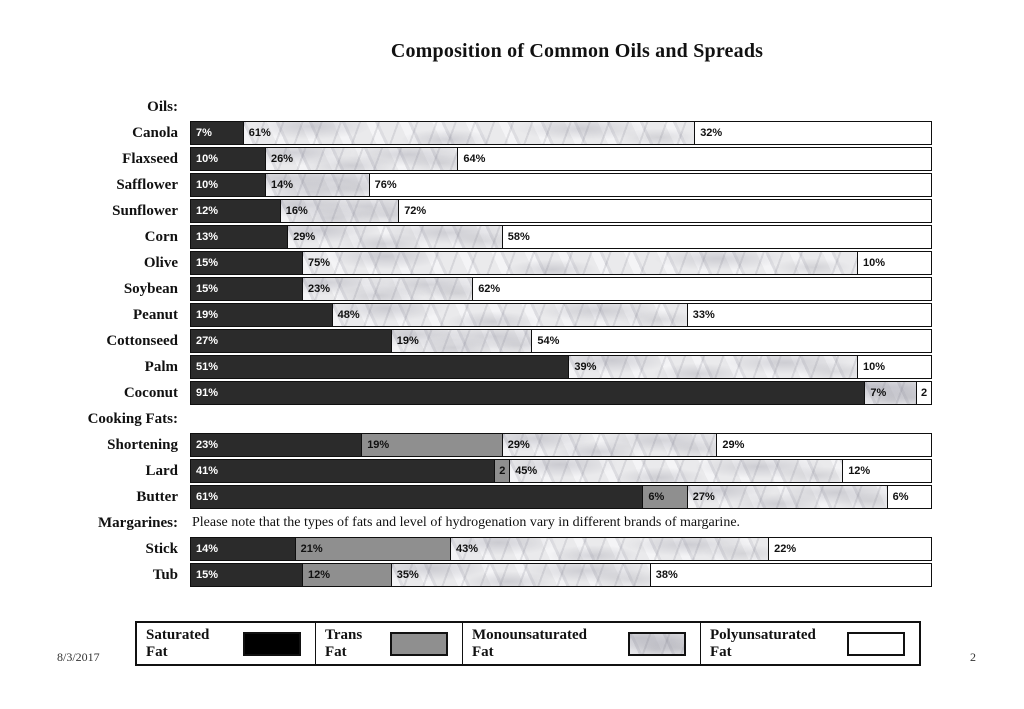 Image resolution: width=1024 pixels, height=709 pixels. What do you see at coordinates (561, 471) in the screenshot?
I see `stacked-bar: 41% 2 45% 12%` at bounding box center [561, 471].